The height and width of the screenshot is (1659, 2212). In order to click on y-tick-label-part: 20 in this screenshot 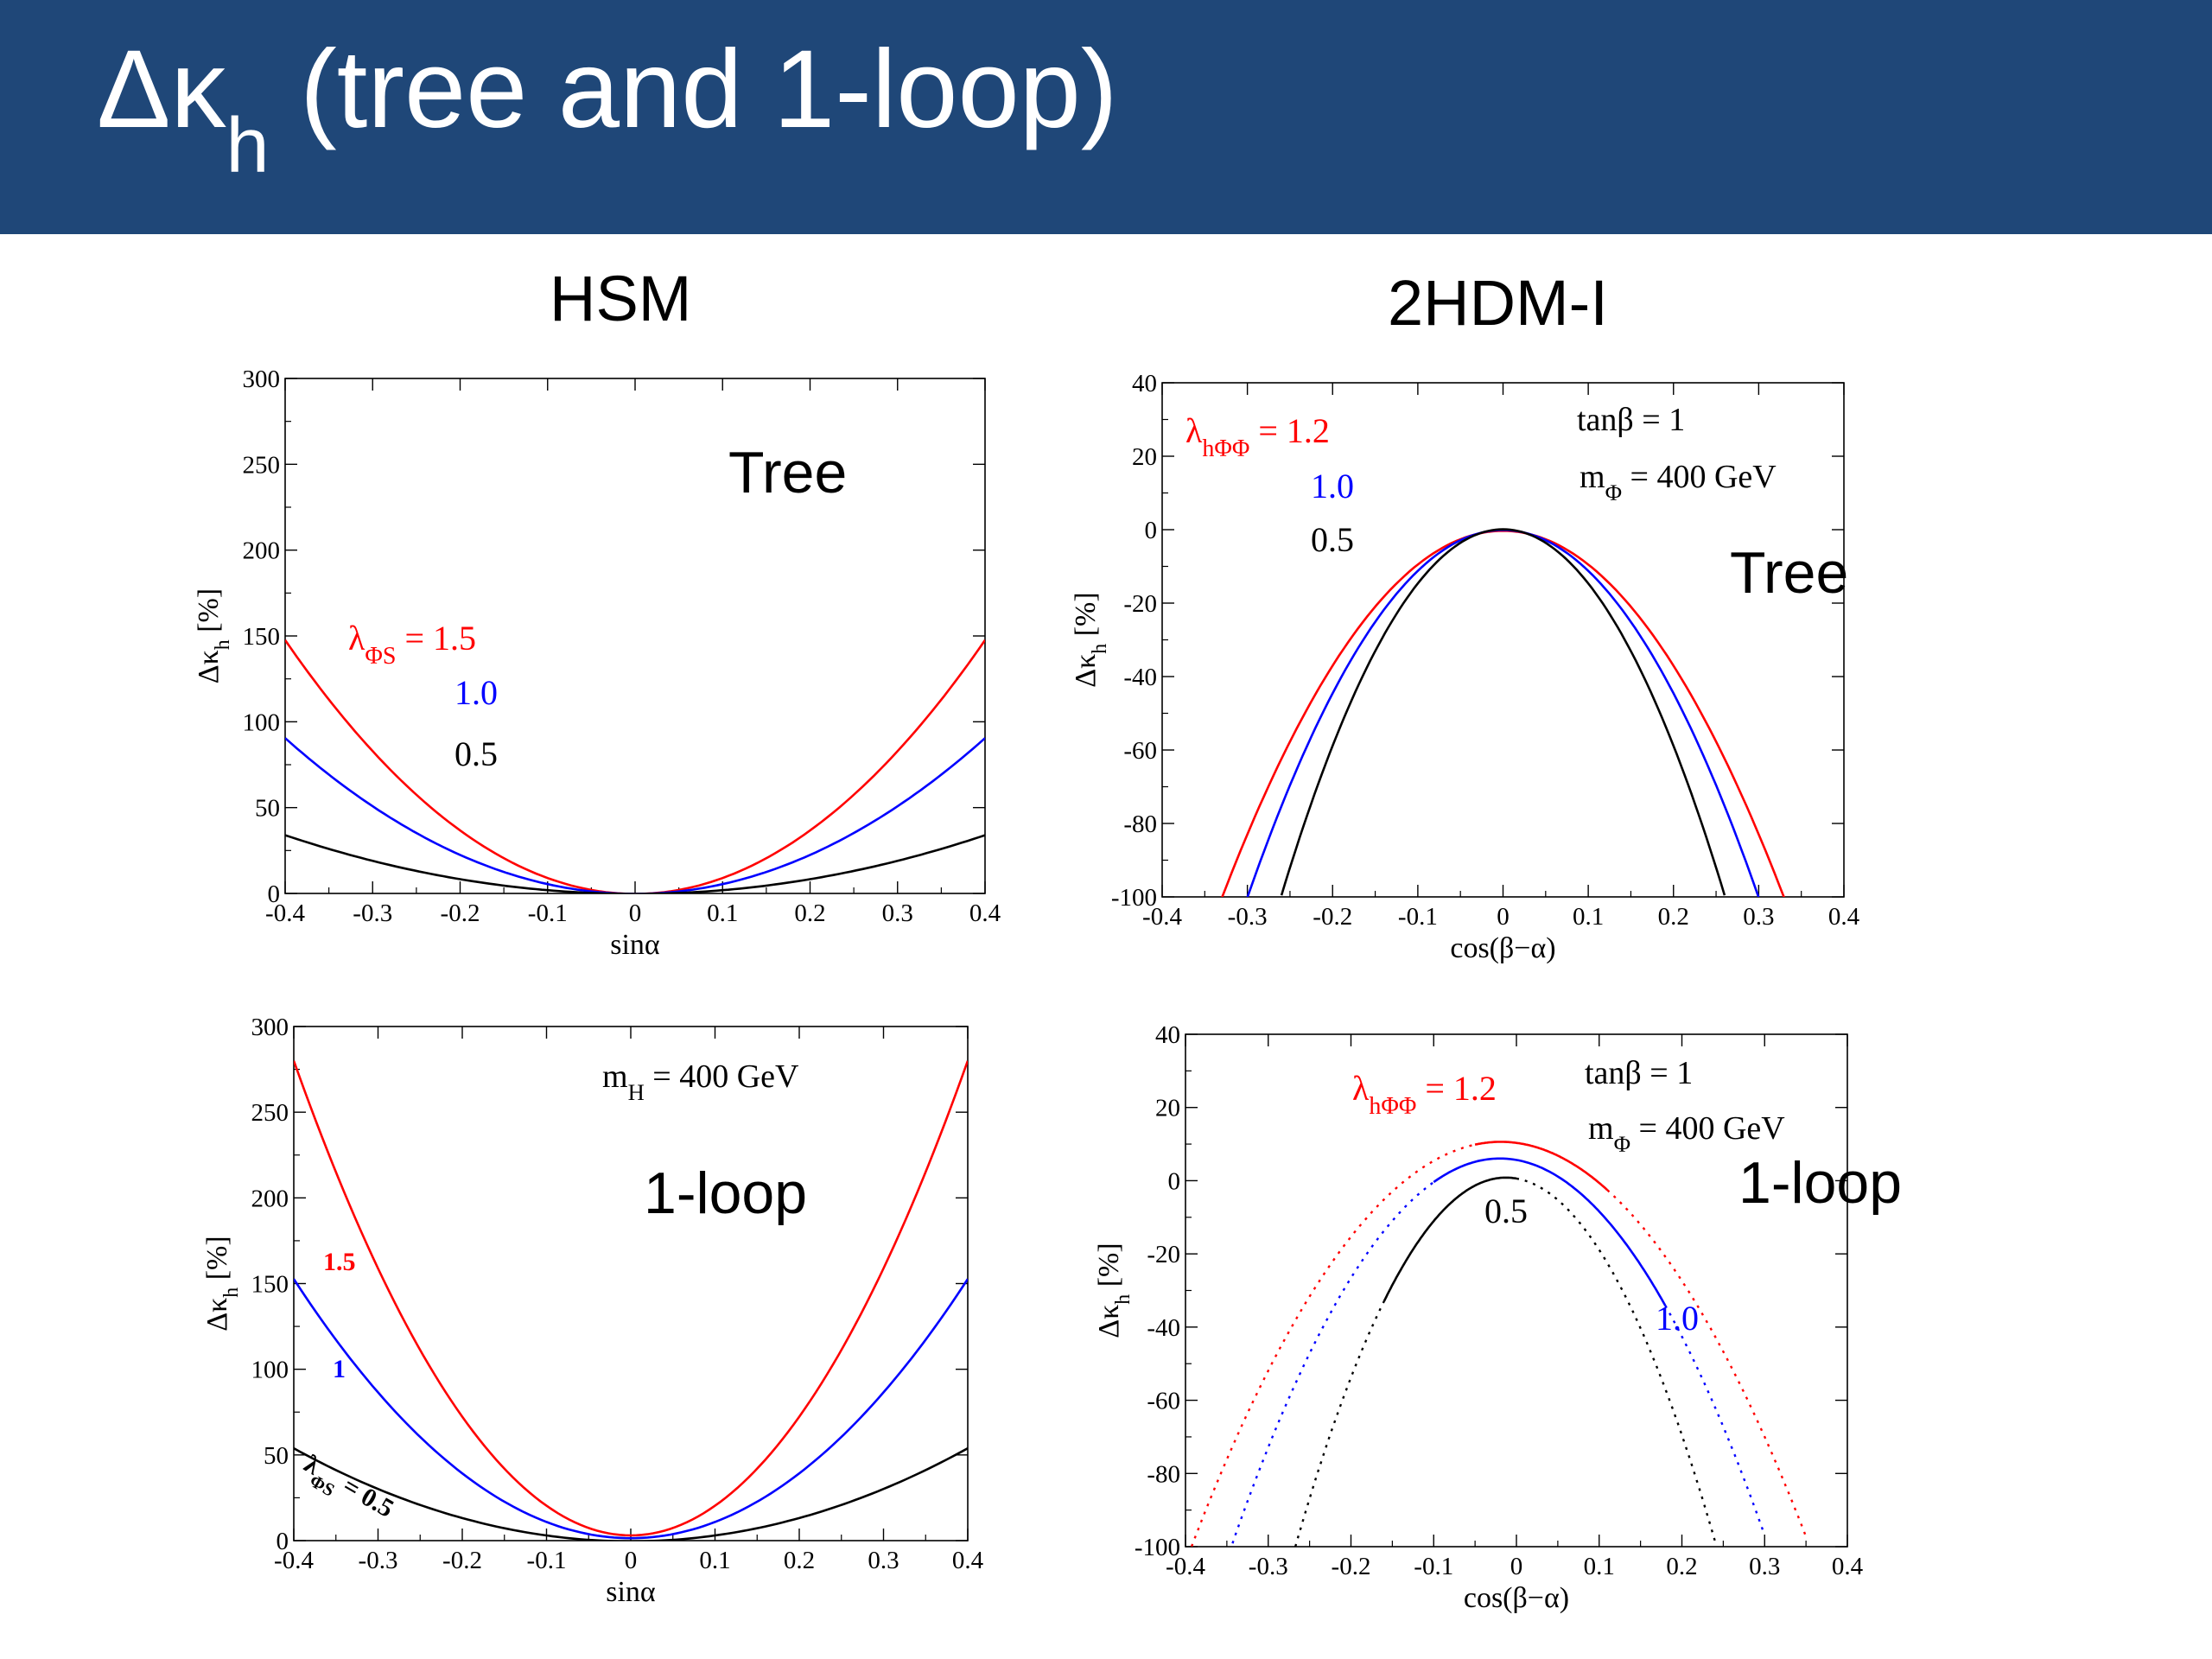, I will do `click(1144, 457)`.